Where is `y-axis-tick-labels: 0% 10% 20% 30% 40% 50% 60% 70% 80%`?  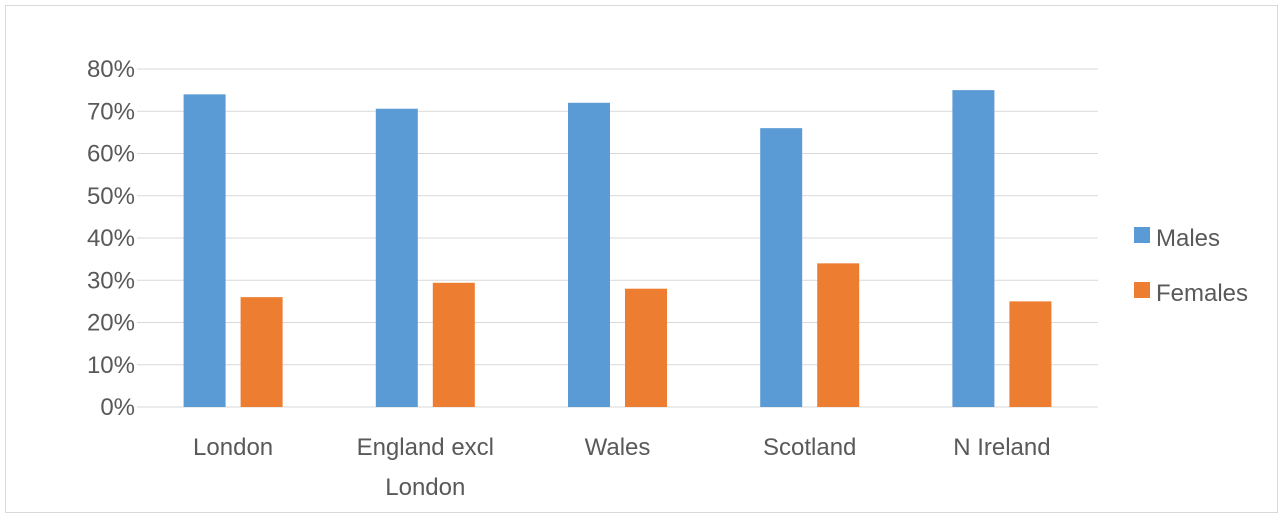 y-axis-tick-labels: 0% 10% 20% 30% 40% 50% 60% 70% 80% is located at coordinates (111, 238).